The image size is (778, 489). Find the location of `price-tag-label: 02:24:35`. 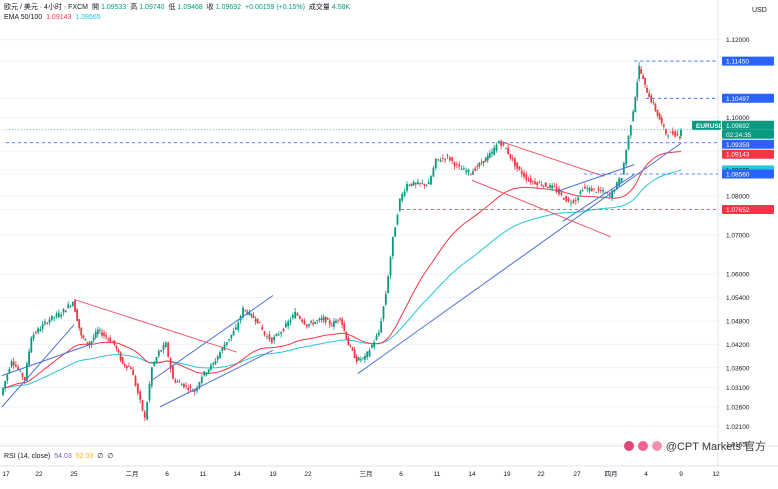

price-tag-label: 02:24:35 is located at coordinates (739, 135).